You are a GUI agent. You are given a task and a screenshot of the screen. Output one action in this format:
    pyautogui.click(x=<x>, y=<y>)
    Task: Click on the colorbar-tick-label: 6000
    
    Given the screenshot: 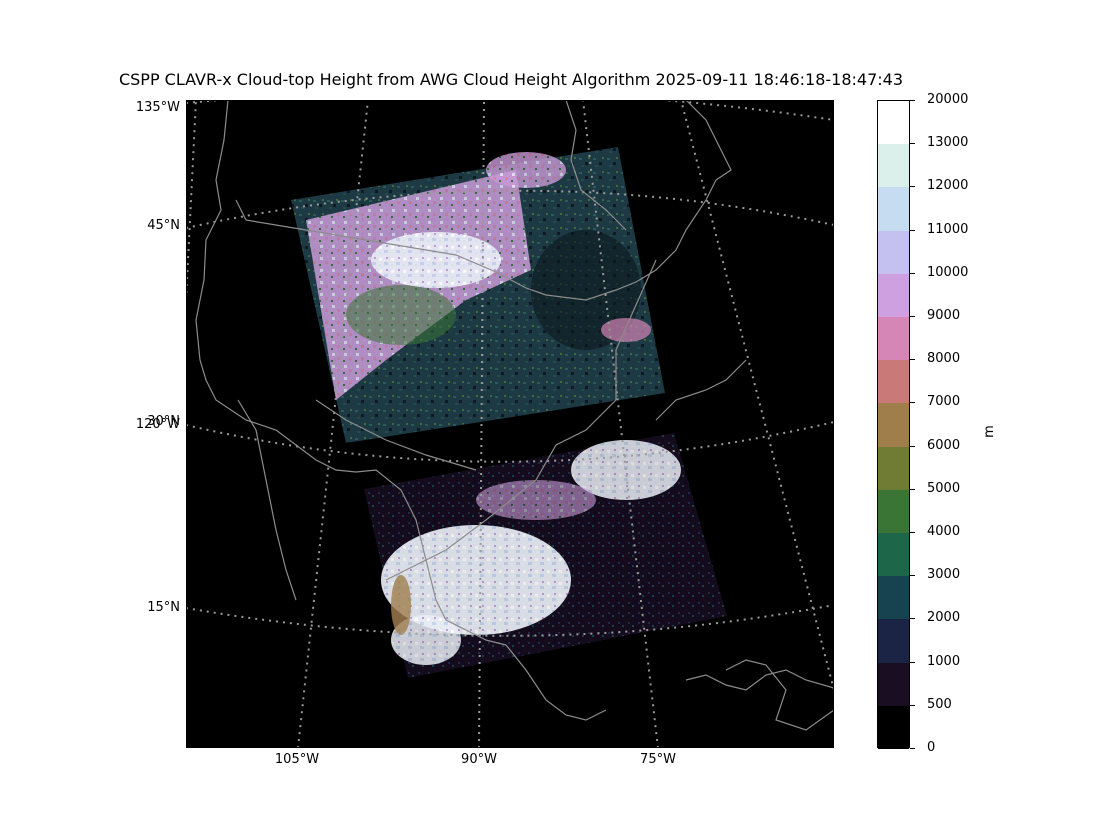 What is the action you would take?
    pyautogui.click(x=944, y=445)
    